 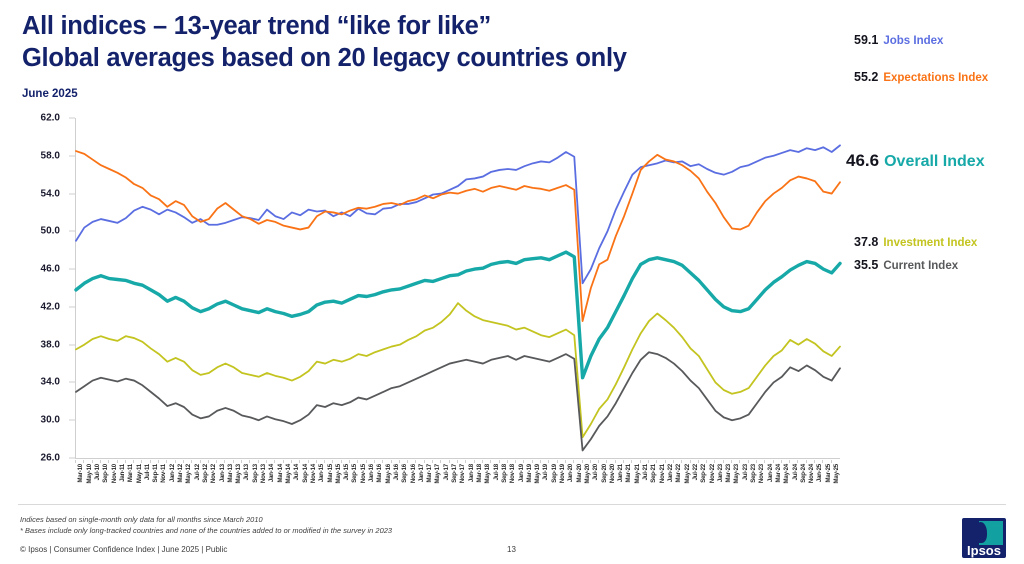 What do you see at coordinates (679, 473) in the screenshot?
I see `x-axis-tick-label: Mar-22` at bounding box center [679, 473].